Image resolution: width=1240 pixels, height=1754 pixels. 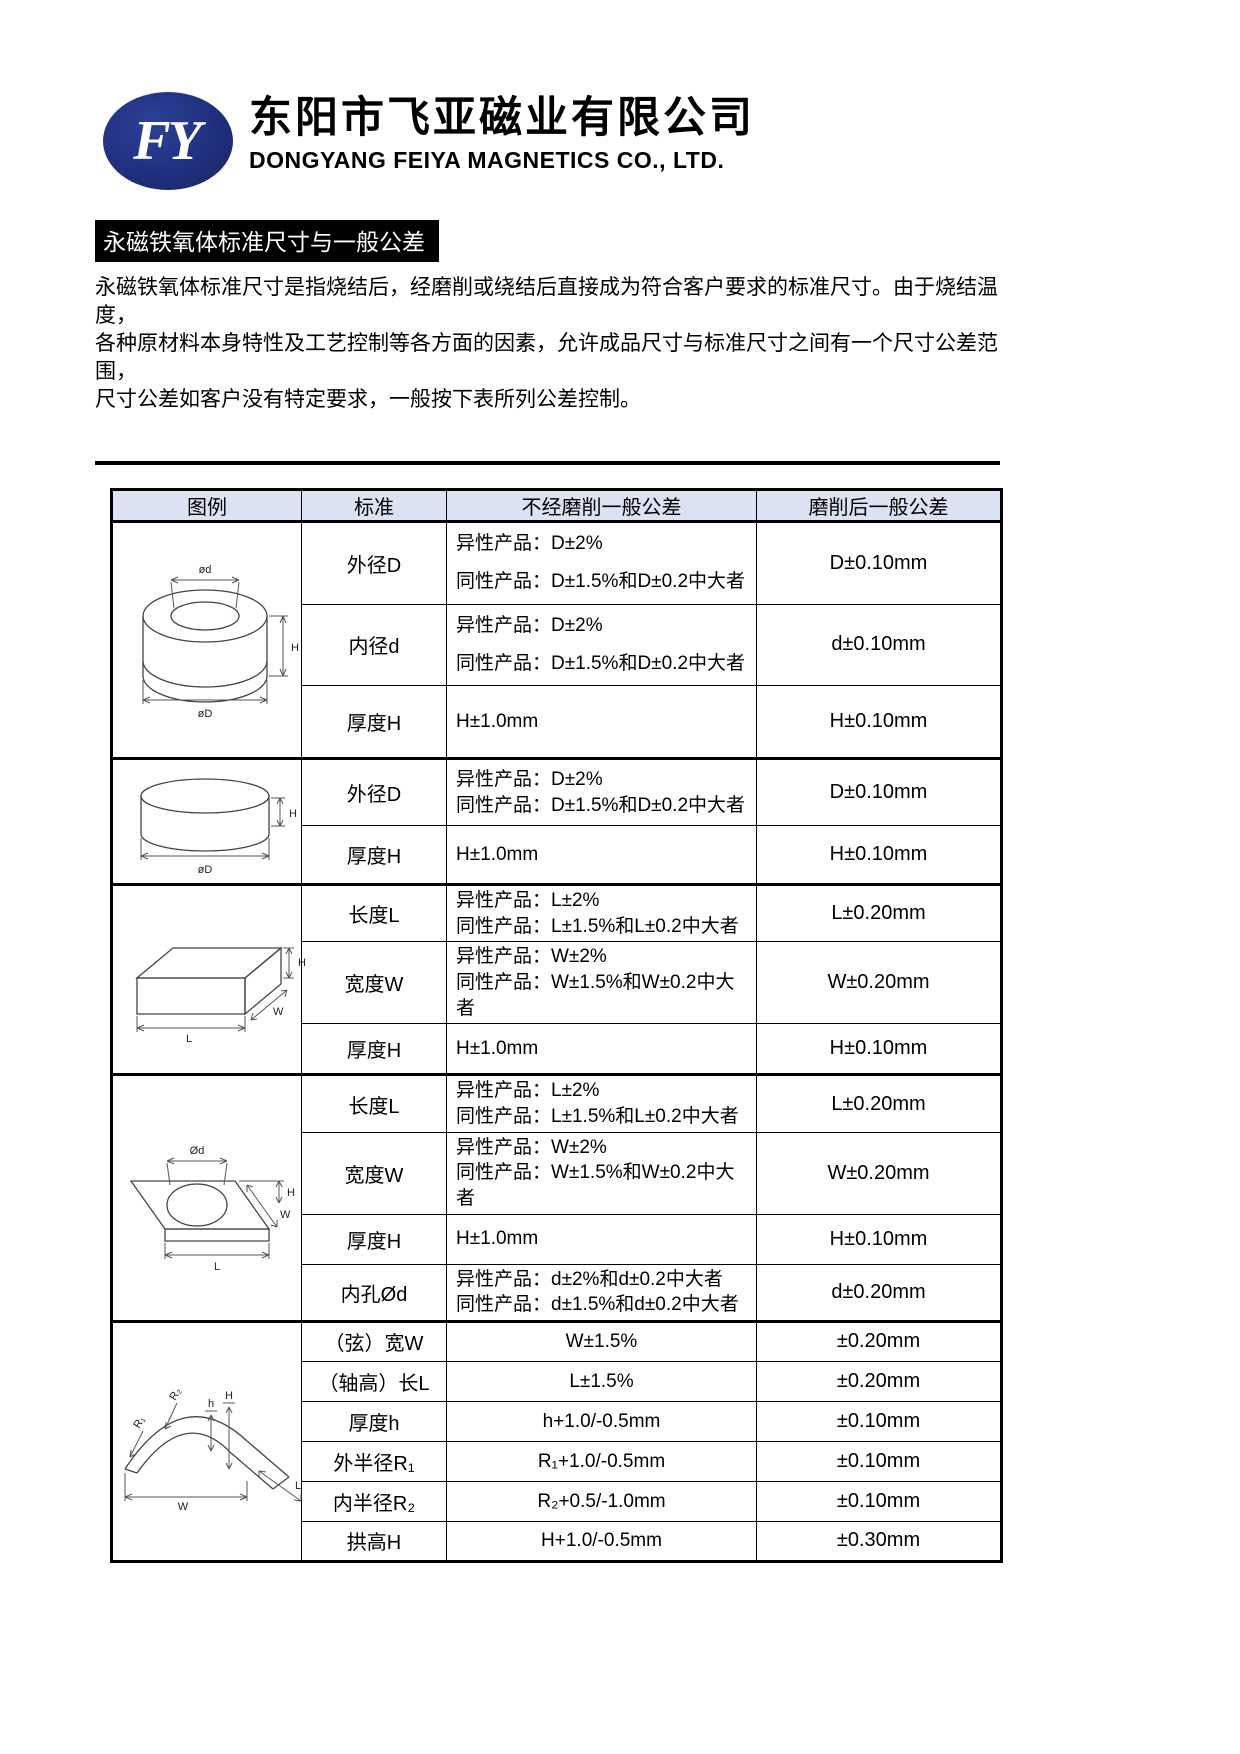 What do you see at coordinates (208, 979) in the screenshot?
I see `block-diagram-cell: H W L` at bounding box center [208, 979].